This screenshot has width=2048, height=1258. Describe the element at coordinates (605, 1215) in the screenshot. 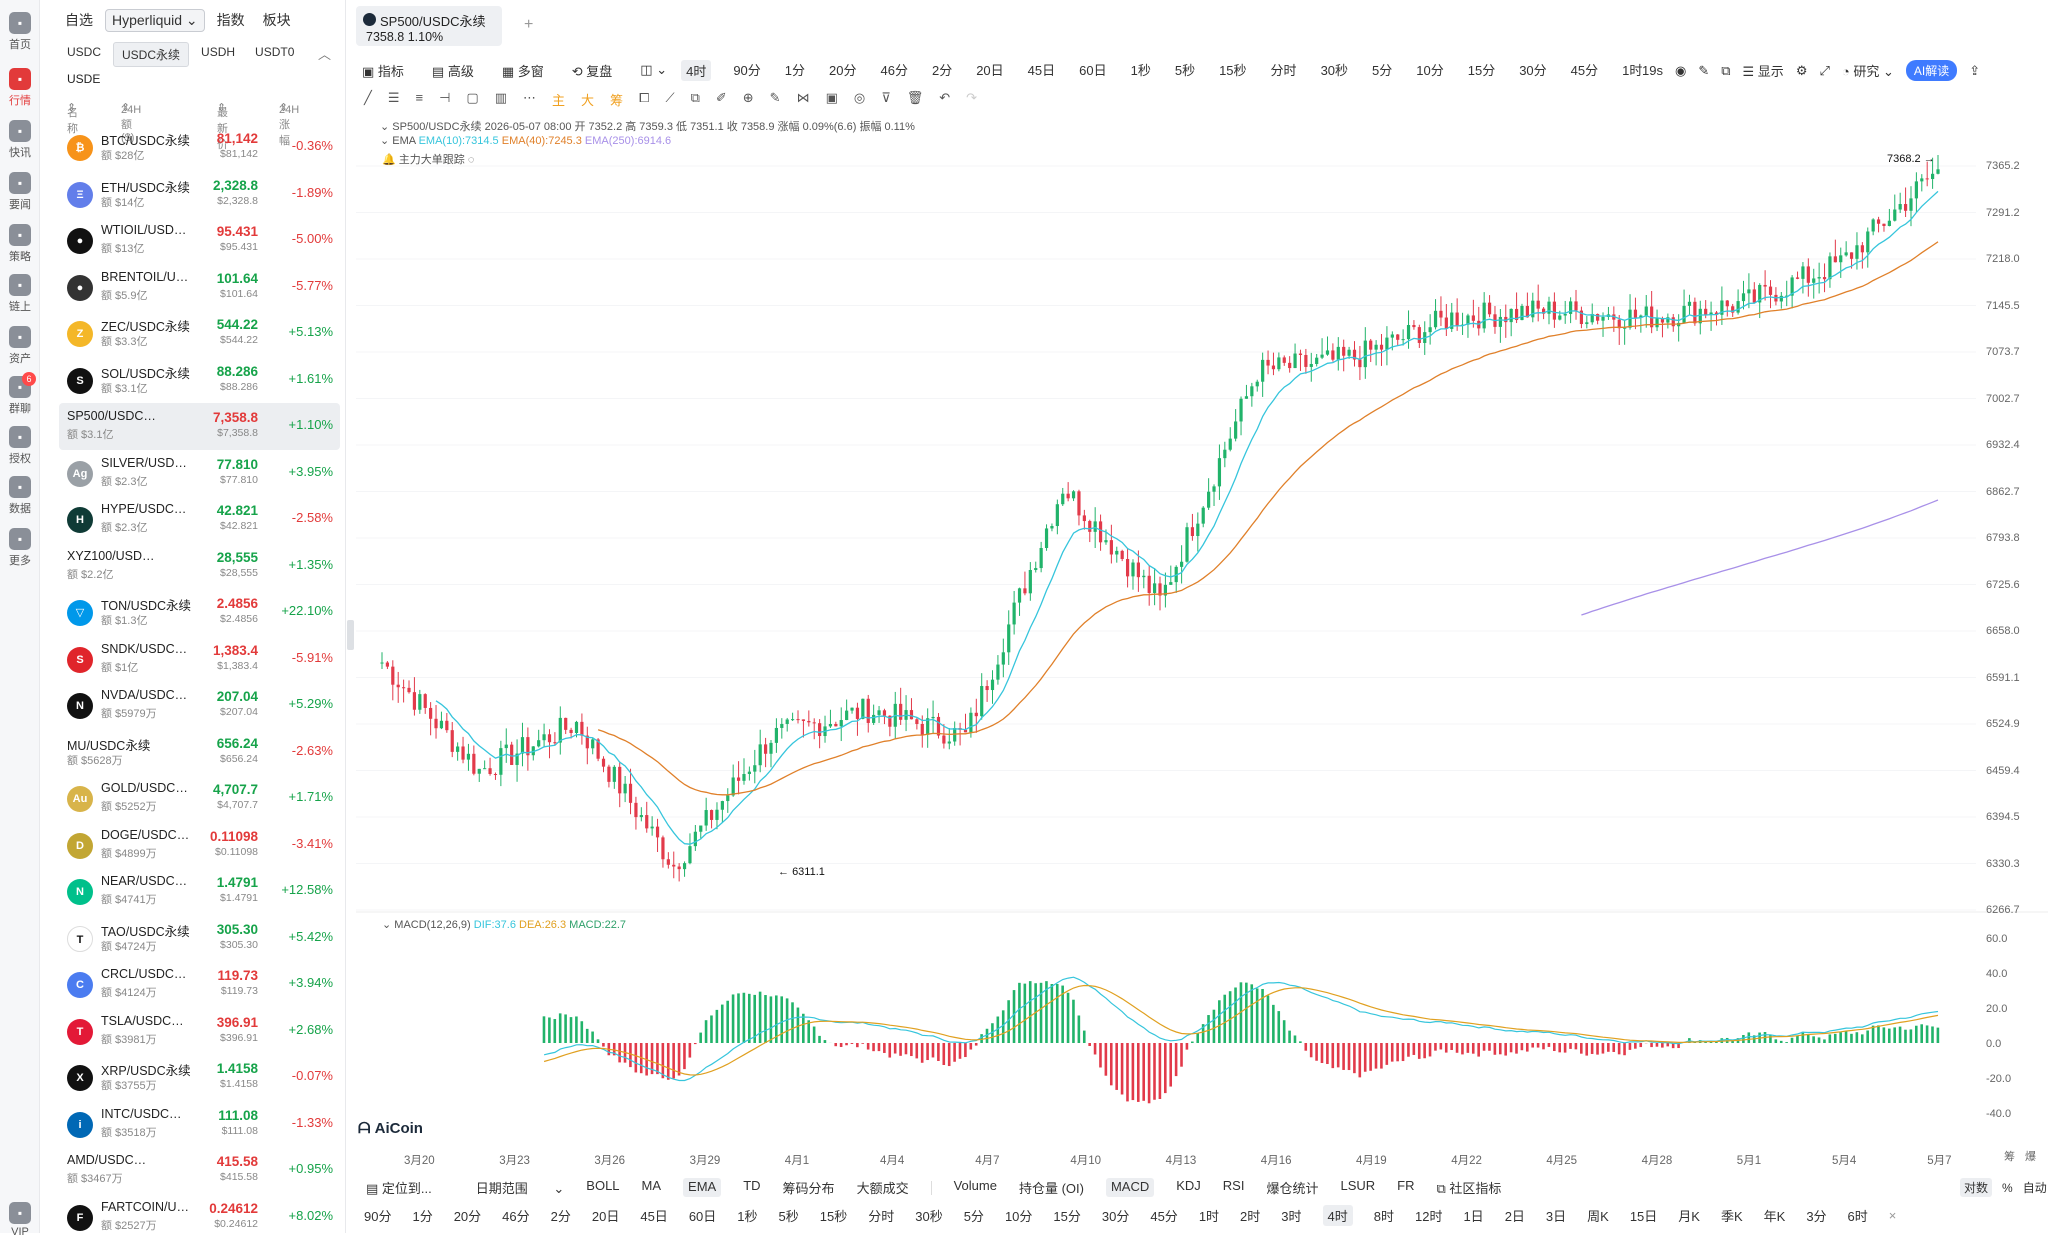

I see `bottom-interval-5: 20日` at that location.